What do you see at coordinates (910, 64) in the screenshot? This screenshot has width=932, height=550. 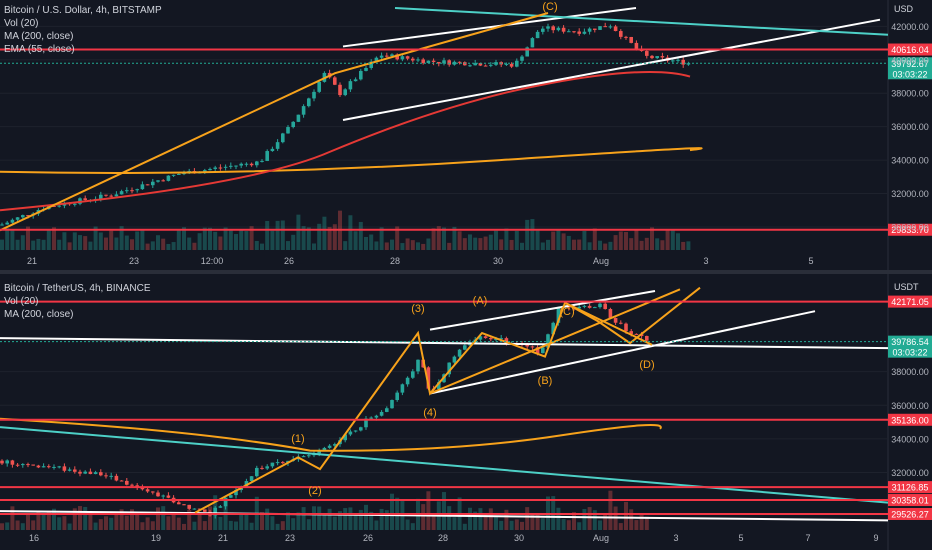 I see `price-label-text: 39792.67` at bounding box center [910, 64].